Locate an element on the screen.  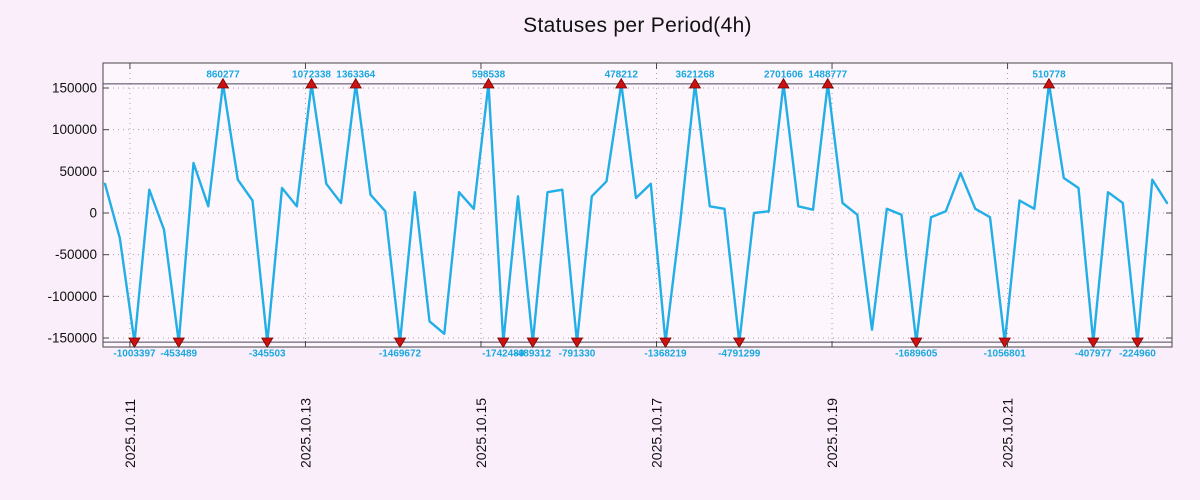
y-axis-tick-label: -150000 is located at coordinates (72, 338).